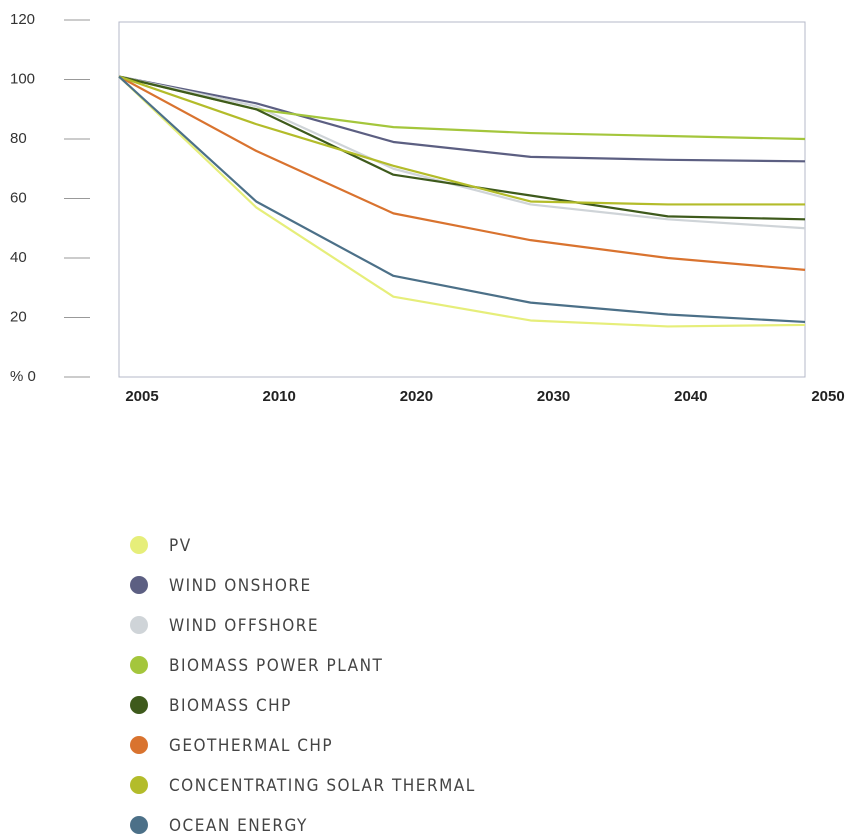  Describe the element at coordinates (276, 666) in the screenshot. I see `legend-label: BIOMASS POWER PLANT` at that location.